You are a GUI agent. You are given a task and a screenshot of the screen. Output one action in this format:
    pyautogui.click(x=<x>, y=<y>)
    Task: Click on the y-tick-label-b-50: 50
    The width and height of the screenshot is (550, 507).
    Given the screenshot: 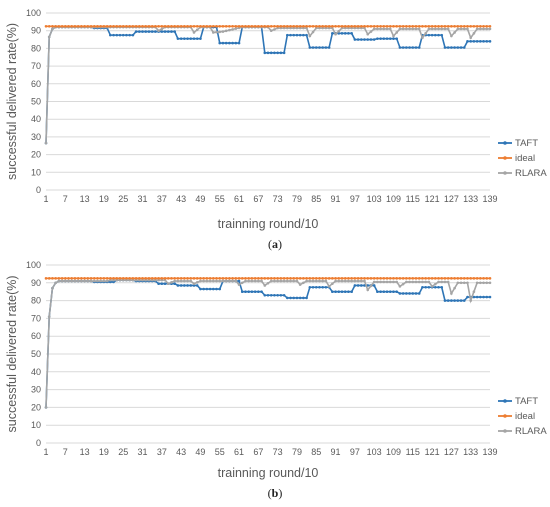 What is the action you would take?
    pyautogui.click(x=36, y=354)
    